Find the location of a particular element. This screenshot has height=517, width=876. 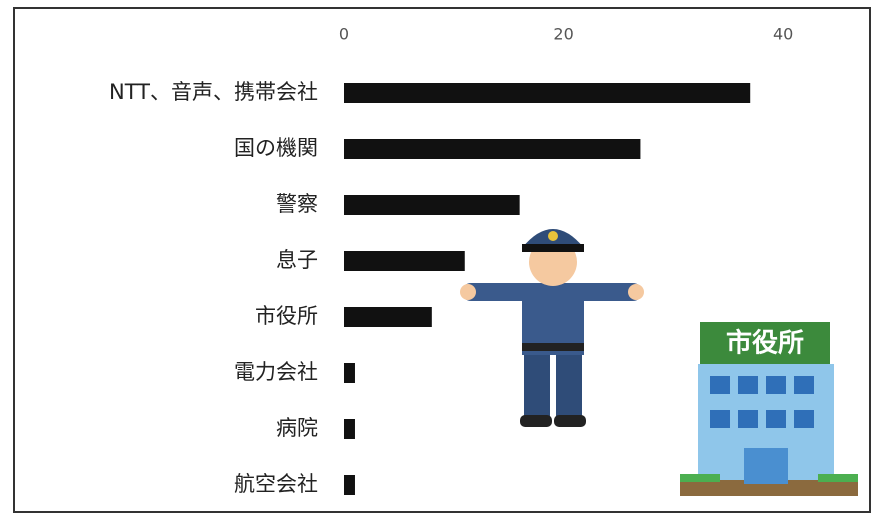

y-tick-label: 航空会社 is located at coordinates (276, 484).